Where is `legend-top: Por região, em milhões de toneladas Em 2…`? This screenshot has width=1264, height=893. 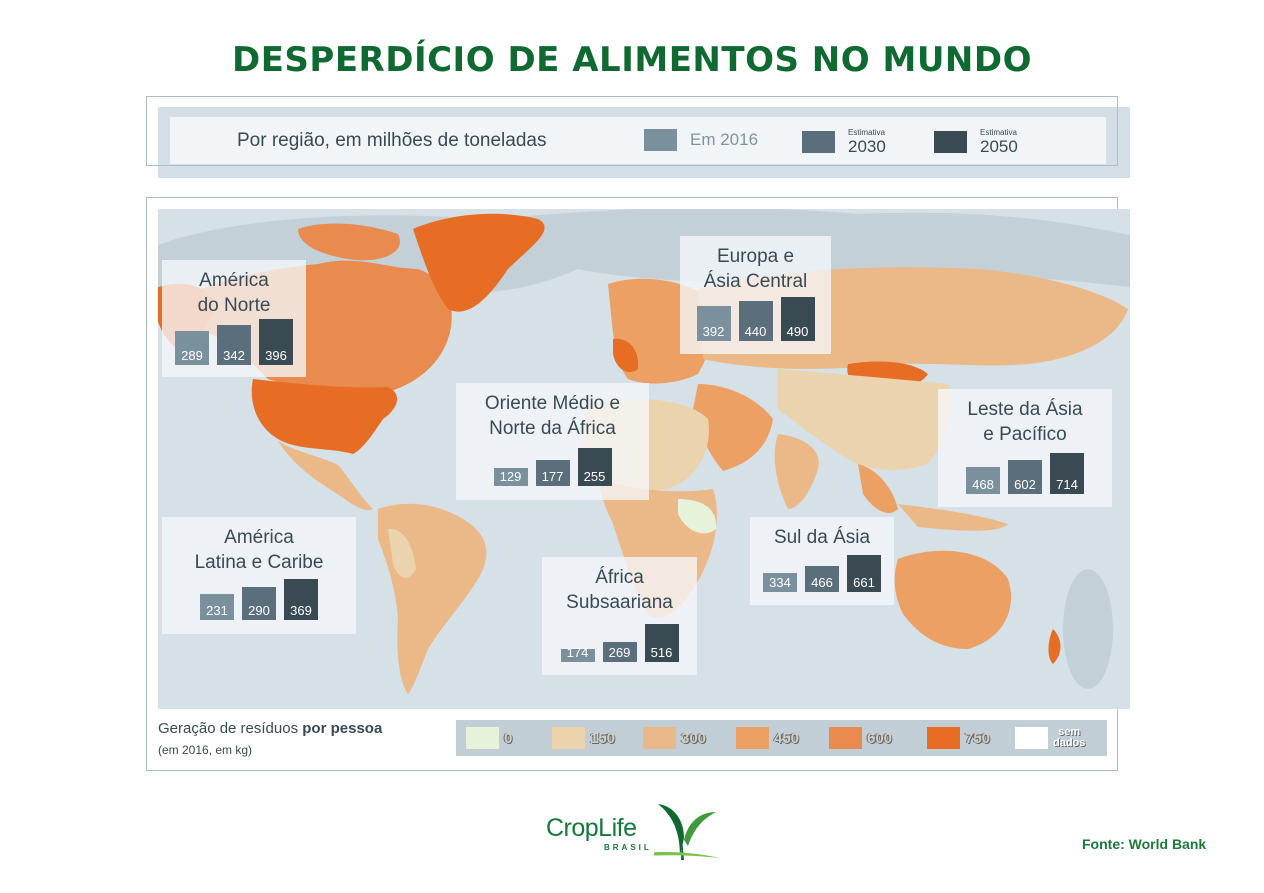 legend-top: Por região, em milhões de toneladas Em 2… is located at coordinates (638, 140).